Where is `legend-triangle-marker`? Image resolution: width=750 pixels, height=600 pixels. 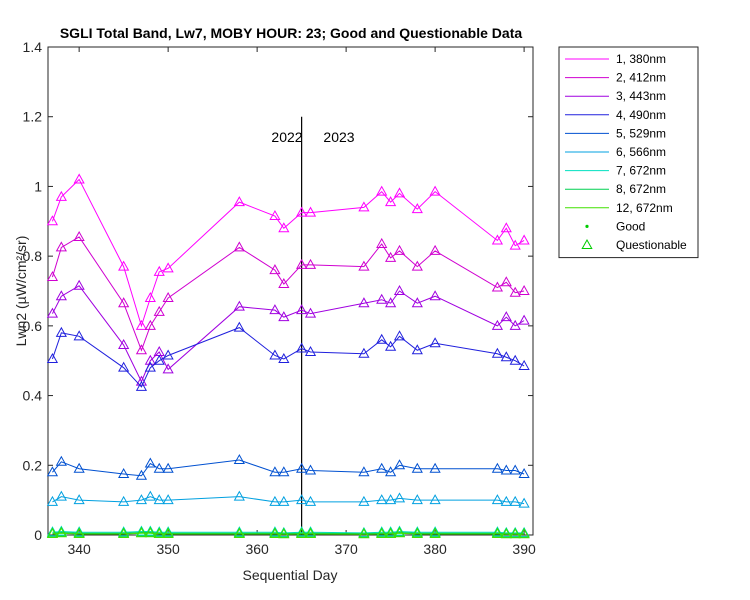
legend-triangle-marker is located at coordinates (587, 243).